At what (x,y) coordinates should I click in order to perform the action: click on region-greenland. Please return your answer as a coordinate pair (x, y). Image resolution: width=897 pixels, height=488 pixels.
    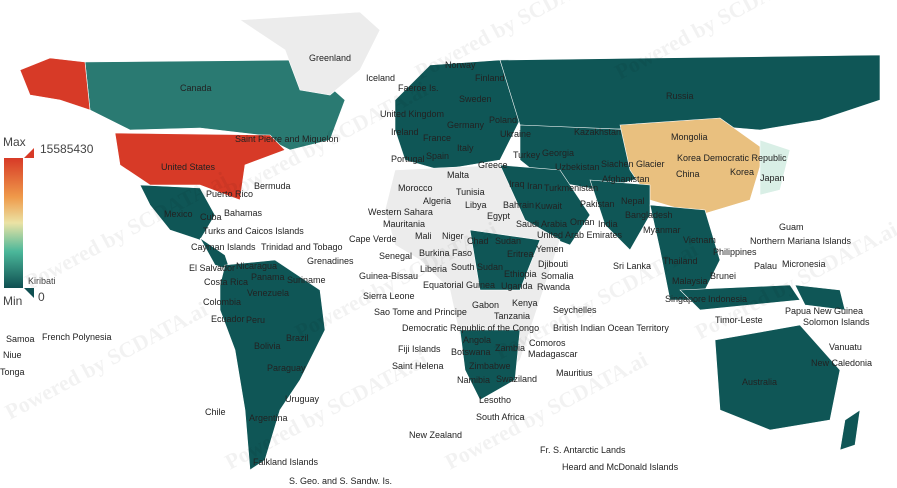
    Looking at the image, I should click on (310, 53).